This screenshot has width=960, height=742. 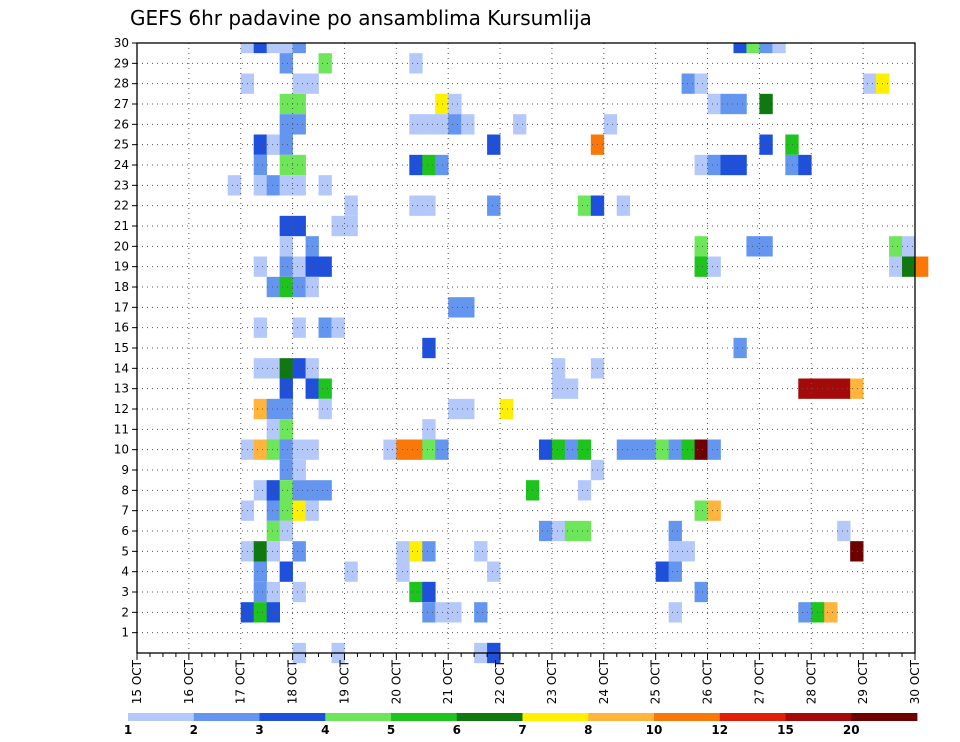 I want to click on y-tick-label: 15, so click(x=121, y=348).